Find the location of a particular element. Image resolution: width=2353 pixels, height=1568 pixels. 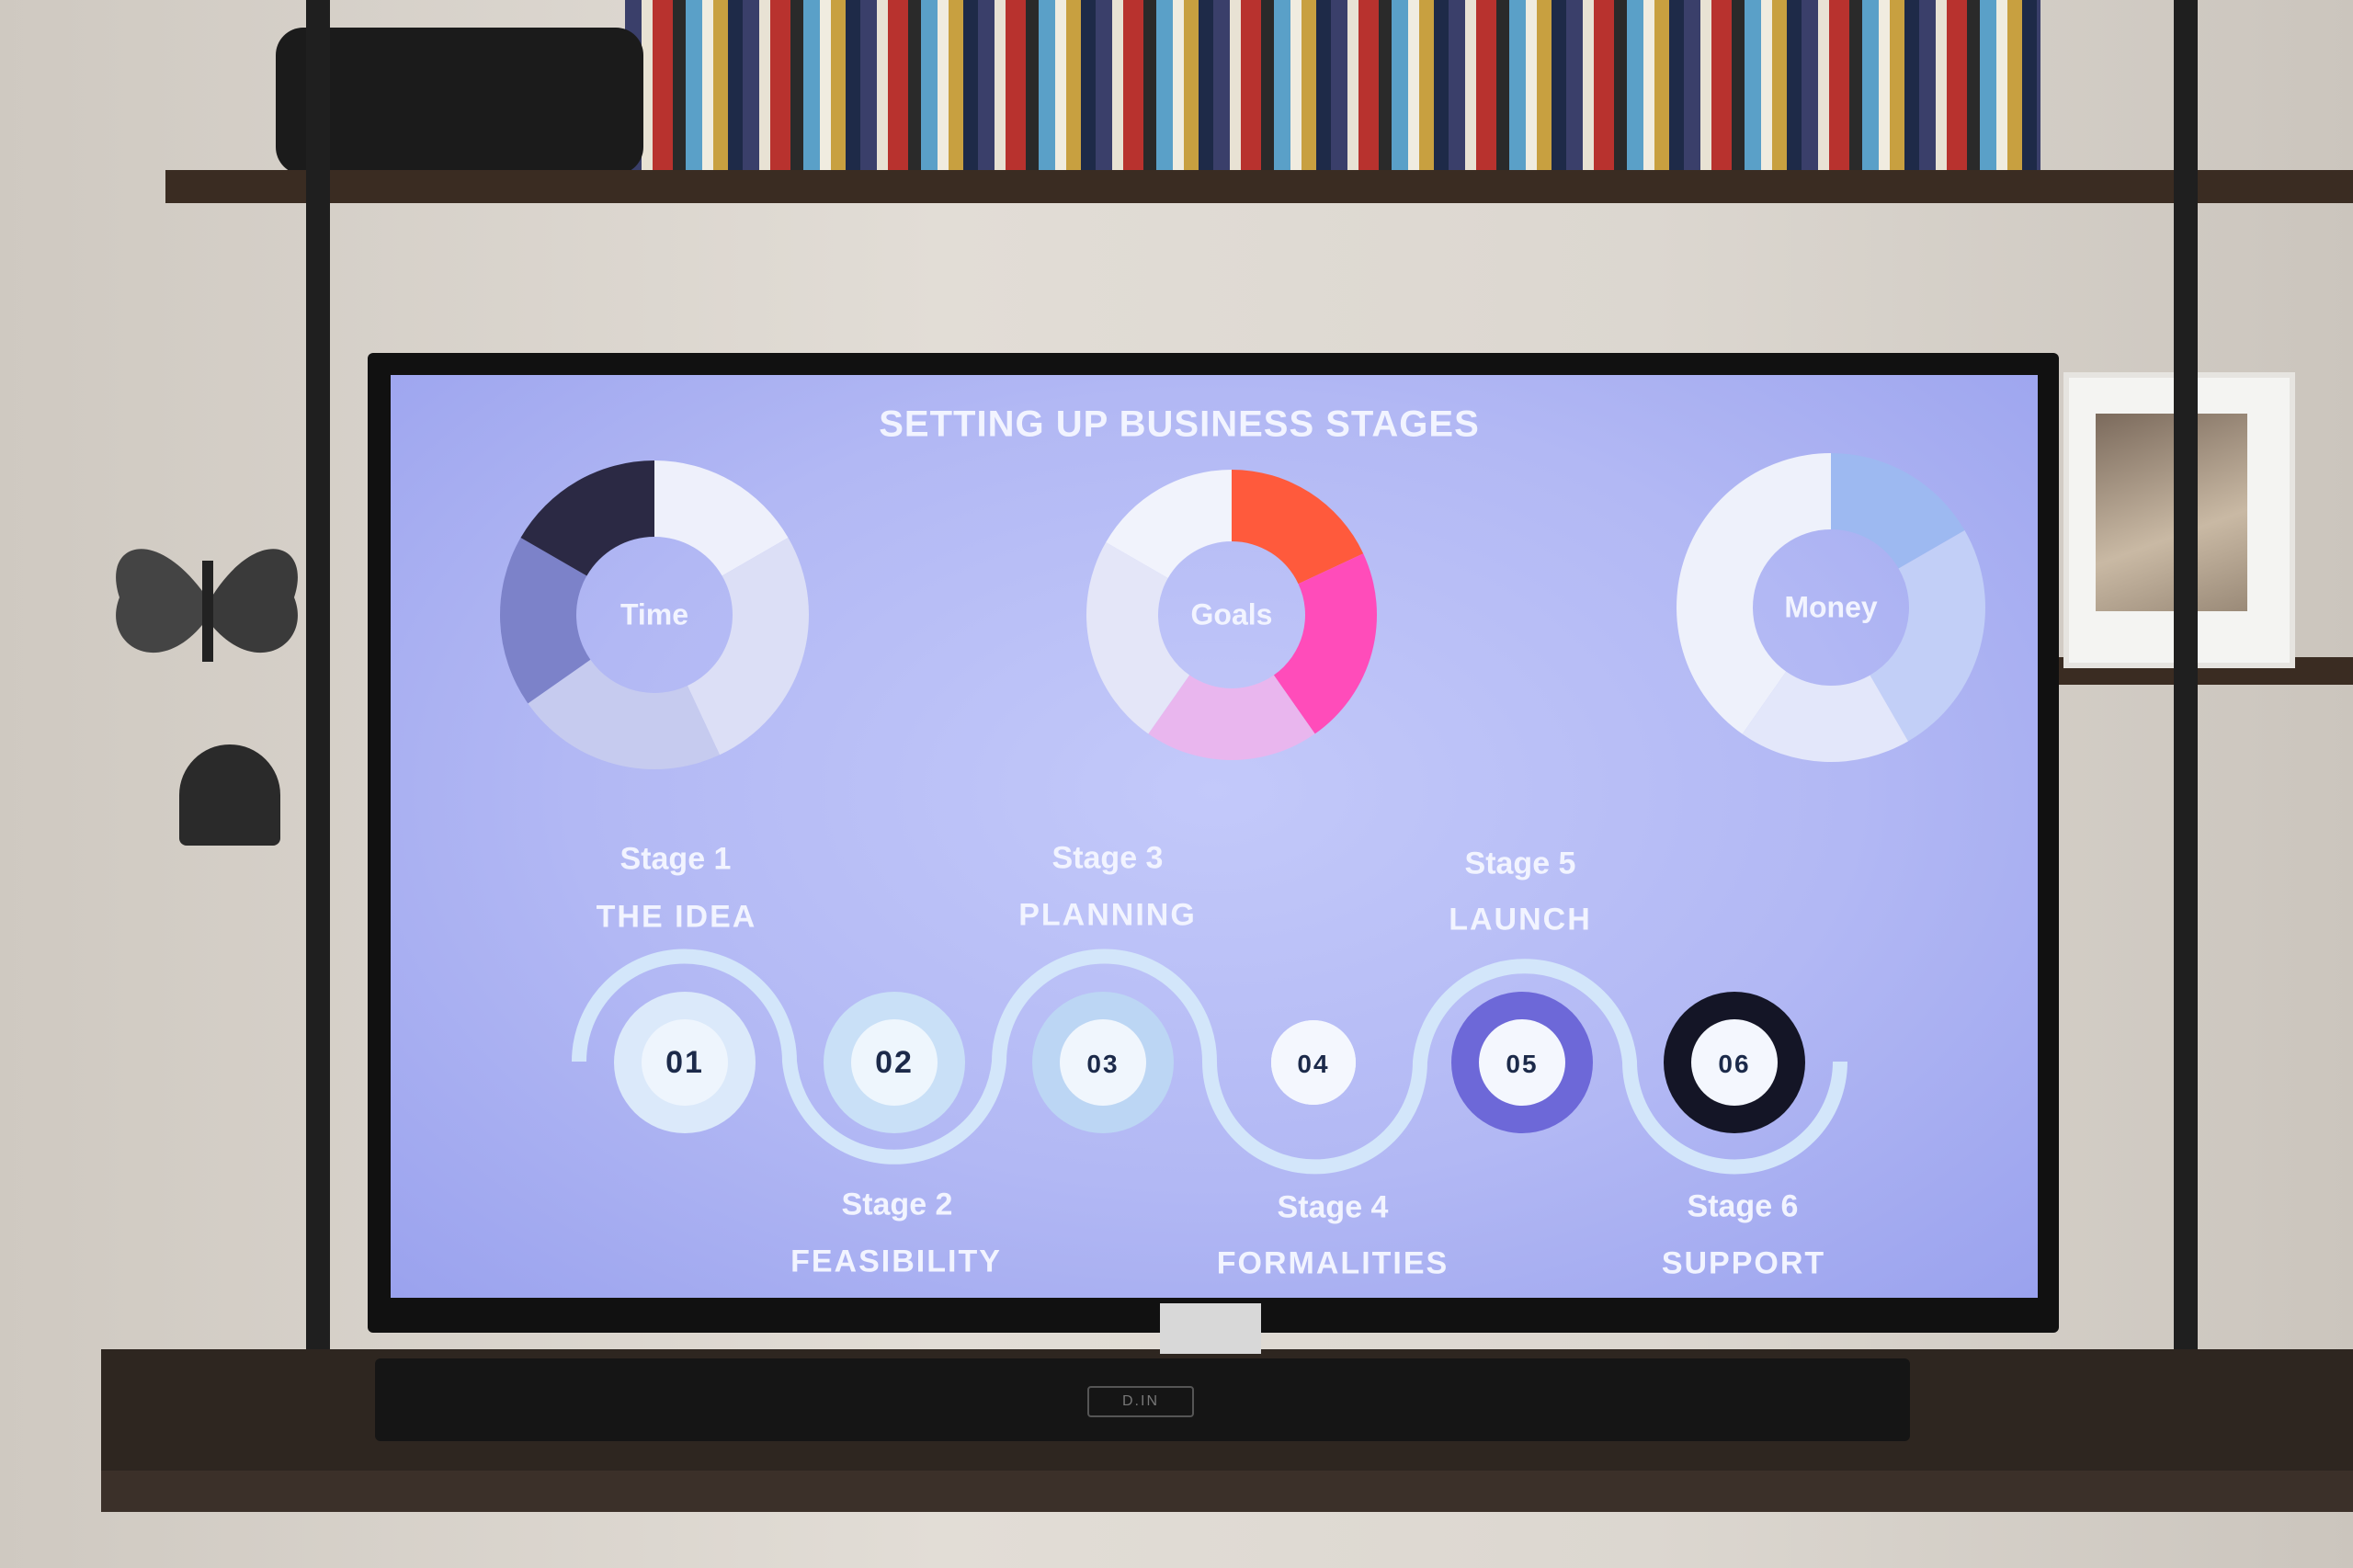

stage-5-name: LAUNCH is located at coordinates (1520, 919).